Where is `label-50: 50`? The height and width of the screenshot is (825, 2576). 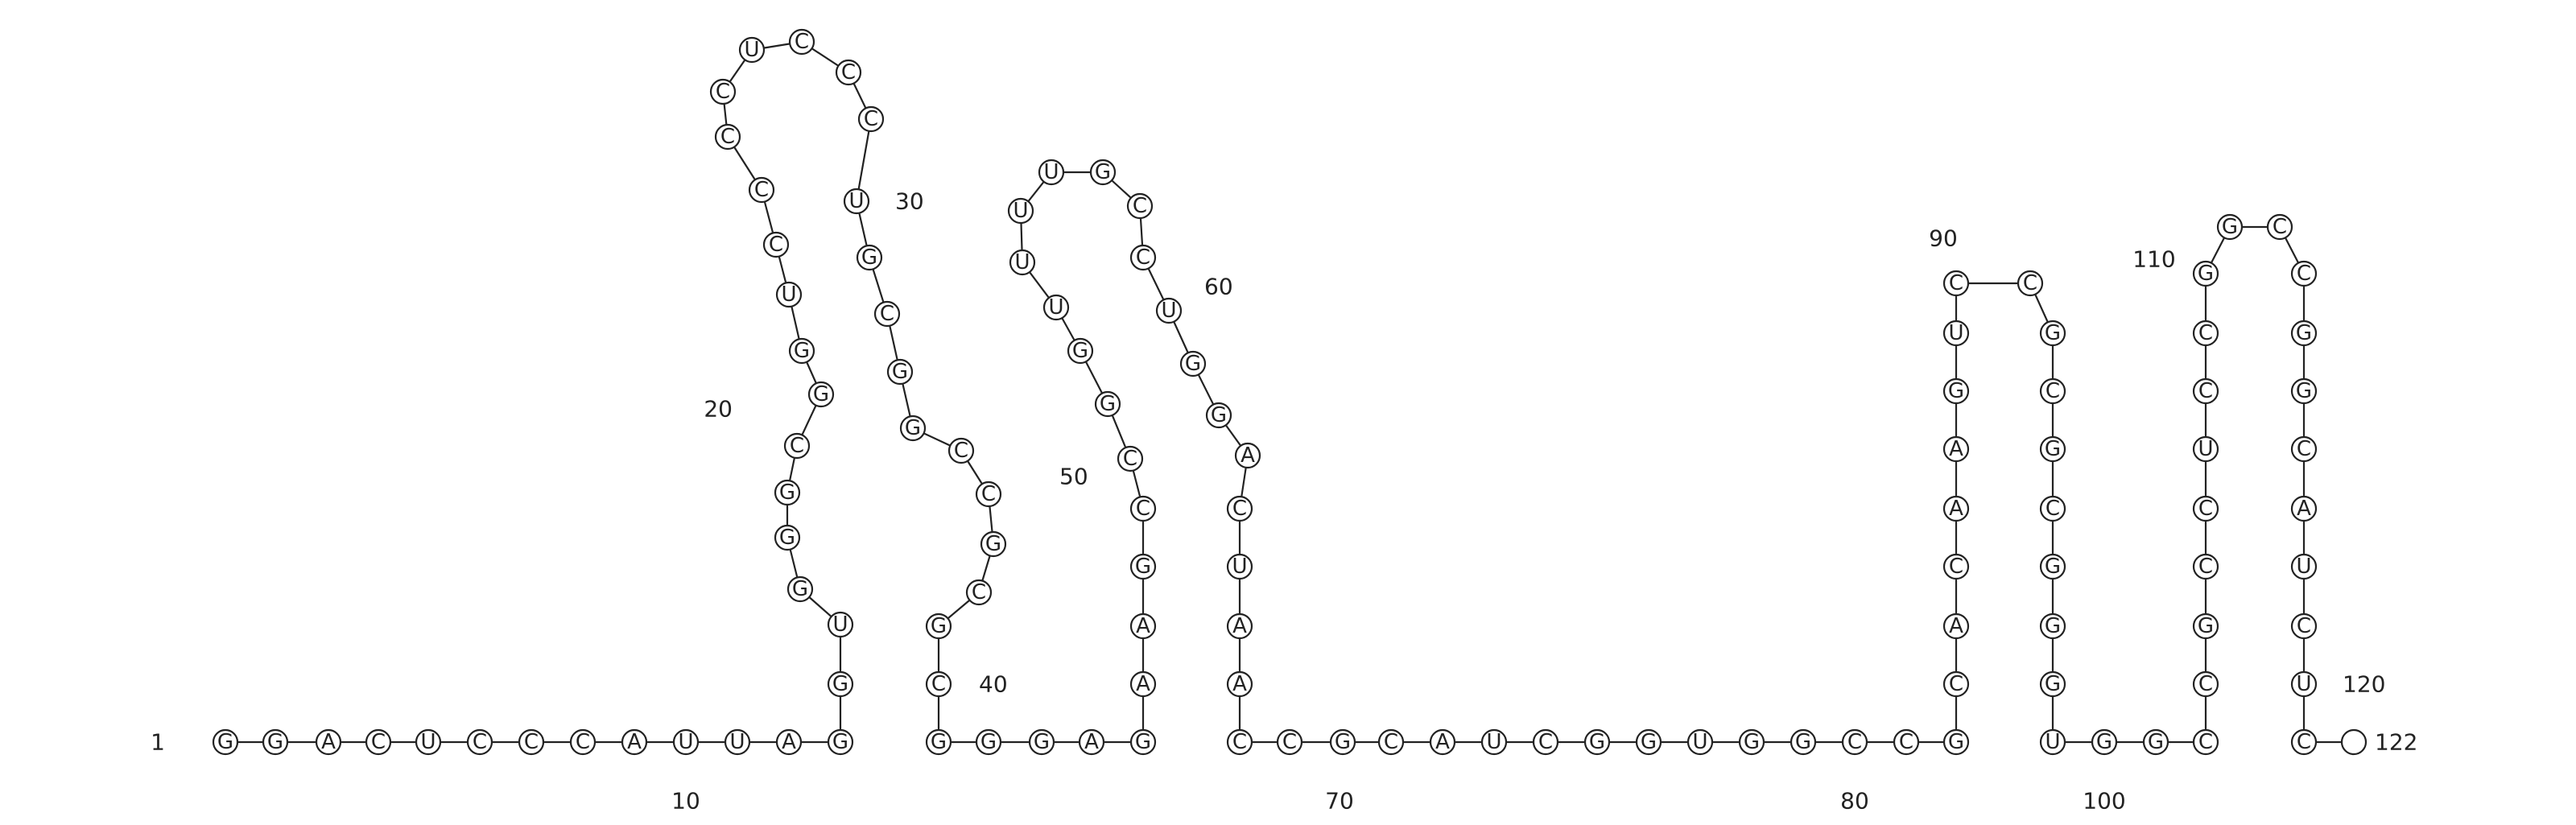
label-50: 50 is located at coordinates (1073, 477).